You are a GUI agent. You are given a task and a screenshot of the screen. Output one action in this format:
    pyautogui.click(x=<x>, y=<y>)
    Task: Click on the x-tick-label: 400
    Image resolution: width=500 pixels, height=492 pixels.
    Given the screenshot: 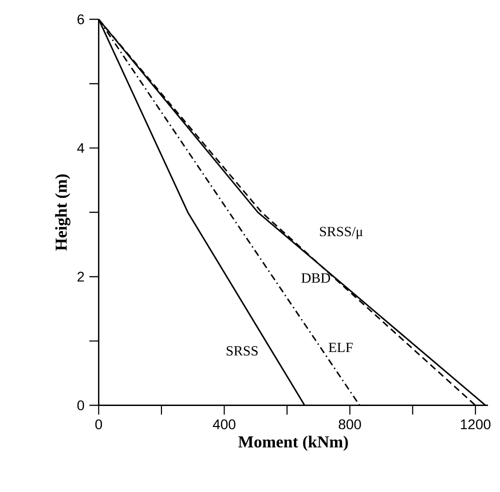 What is the action you would take?
    pyautogui.click(x=224, y=424)
    